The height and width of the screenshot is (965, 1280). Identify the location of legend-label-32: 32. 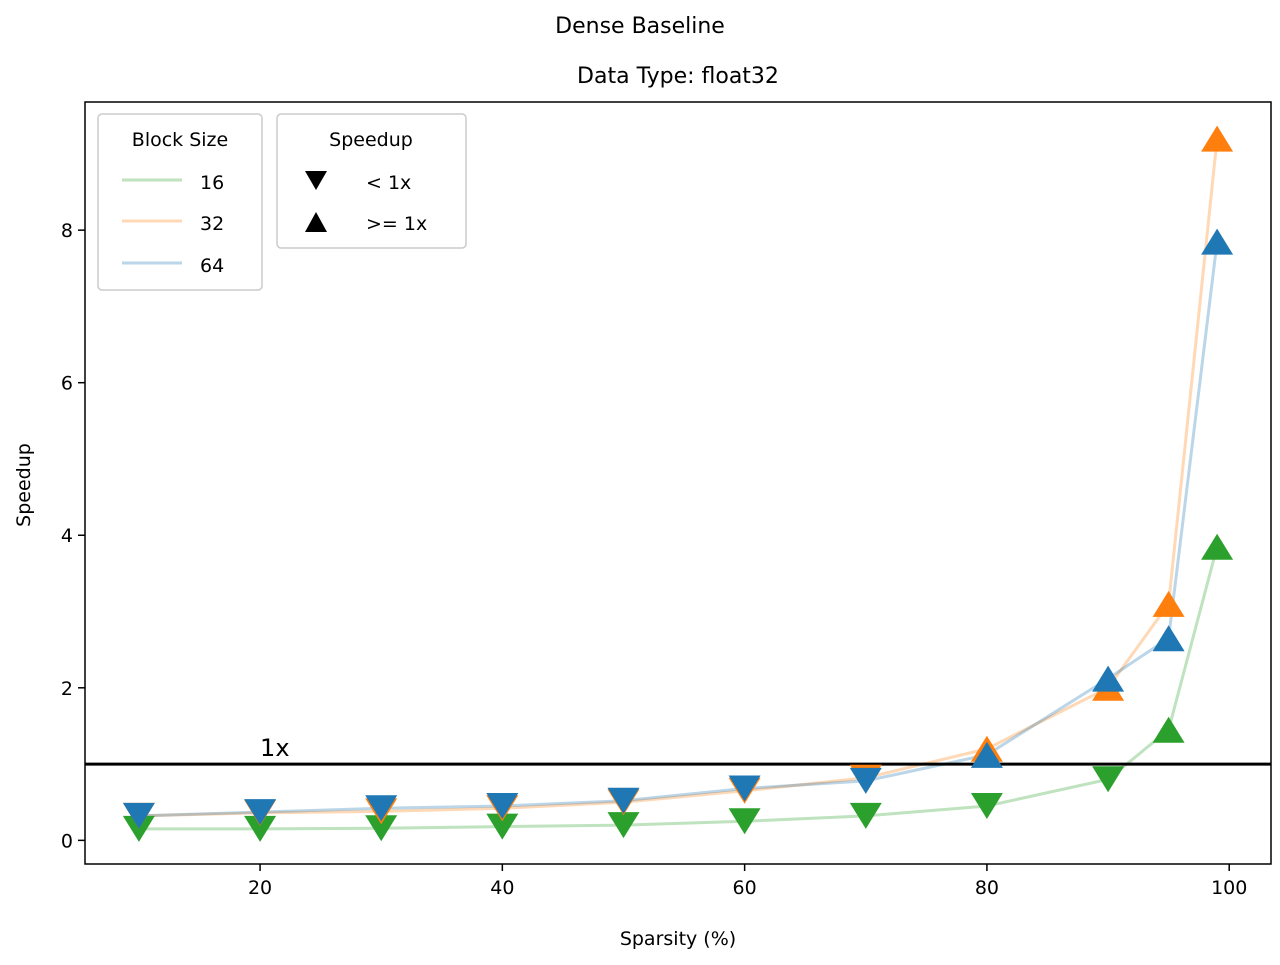
(212, 224).